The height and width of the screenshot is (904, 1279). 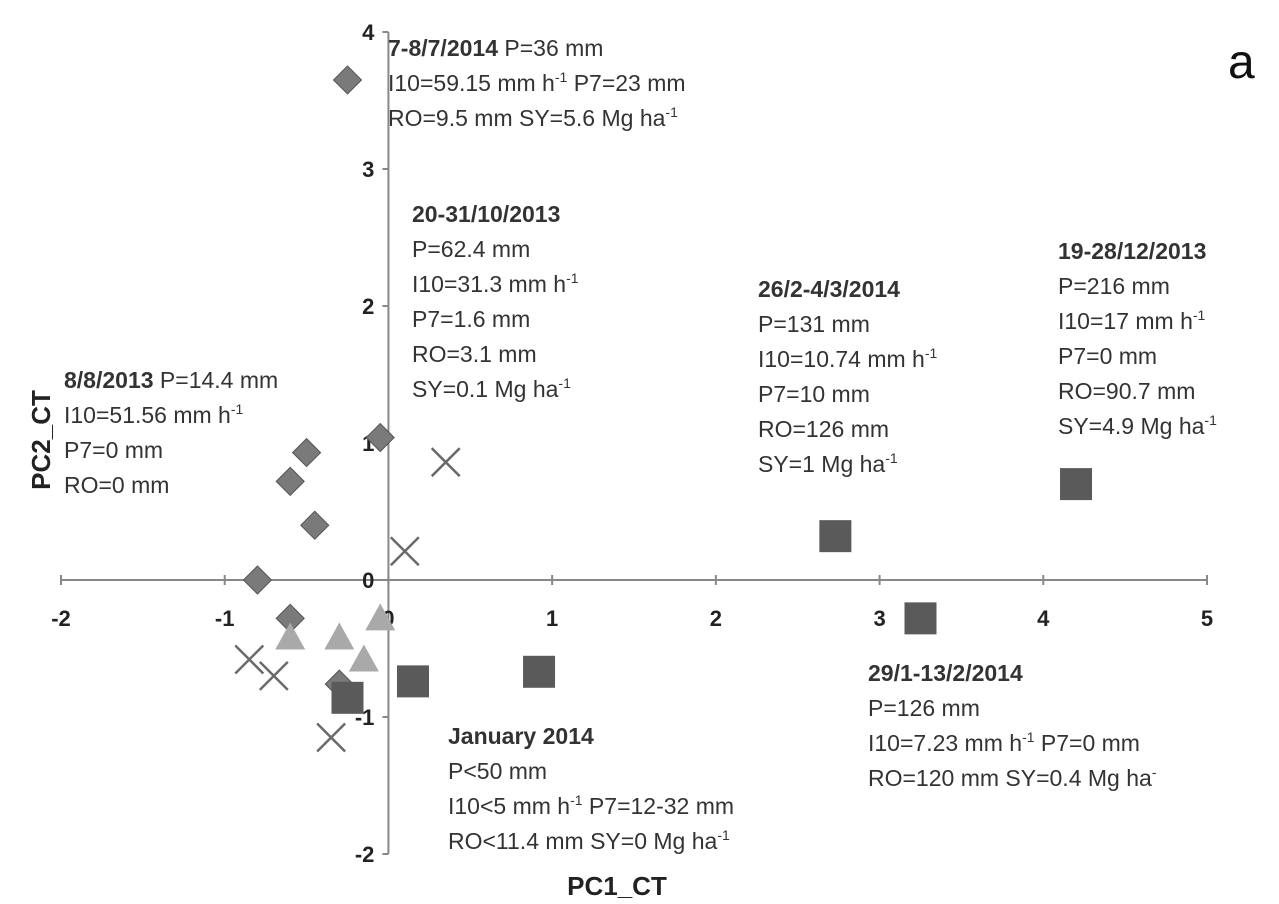 I want to click on annotation-line: I10=51.56 mm h-1, so click(x=154, y=414).